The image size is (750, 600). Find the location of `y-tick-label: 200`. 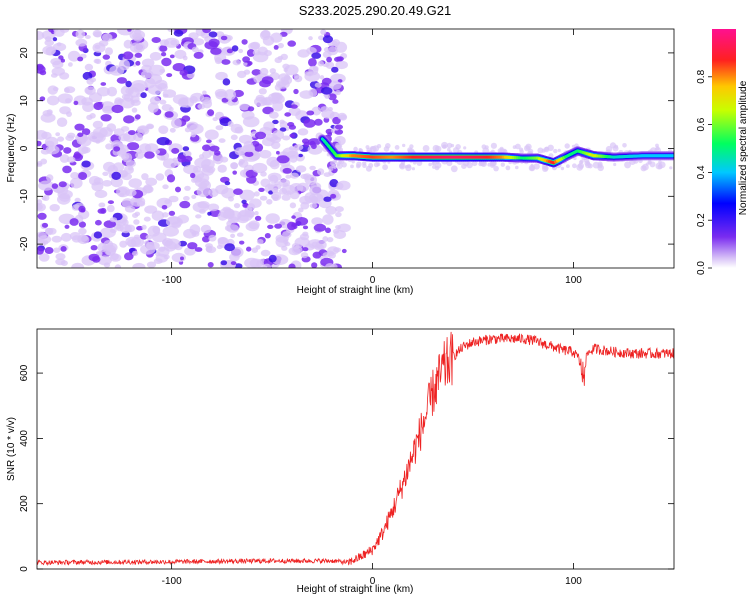

y-tick-label: 200 is located at coordinates (24, 503).